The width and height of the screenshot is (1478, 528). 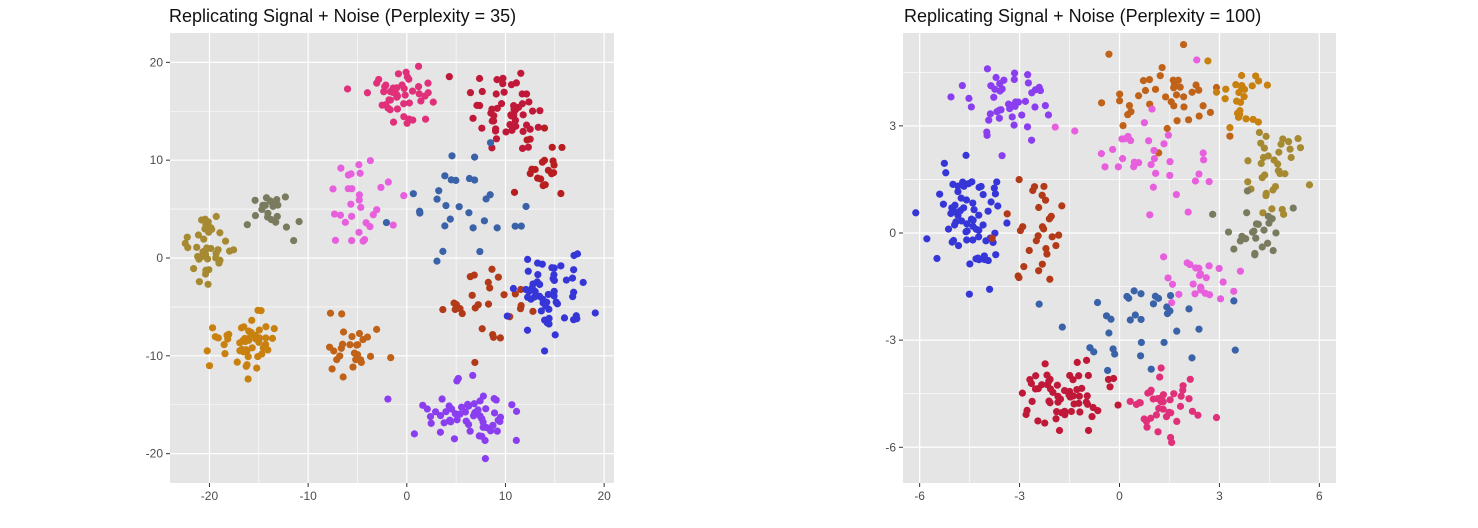 What do you see at coordinates (155, 454) in the screenshot?
I see `y-tick-label: -20` at bounding box center [155, 454].